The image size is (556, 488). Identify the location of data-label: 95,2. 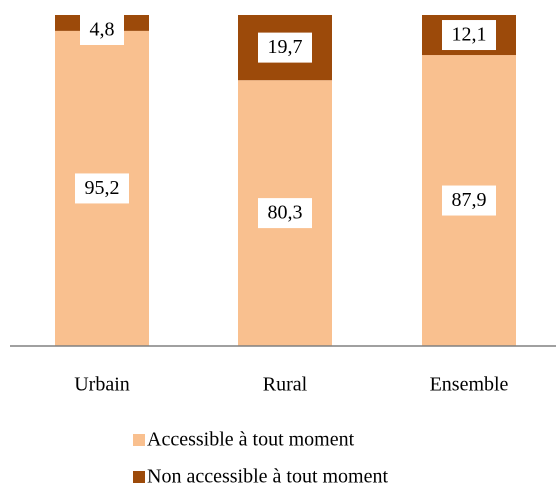
(102, 188).